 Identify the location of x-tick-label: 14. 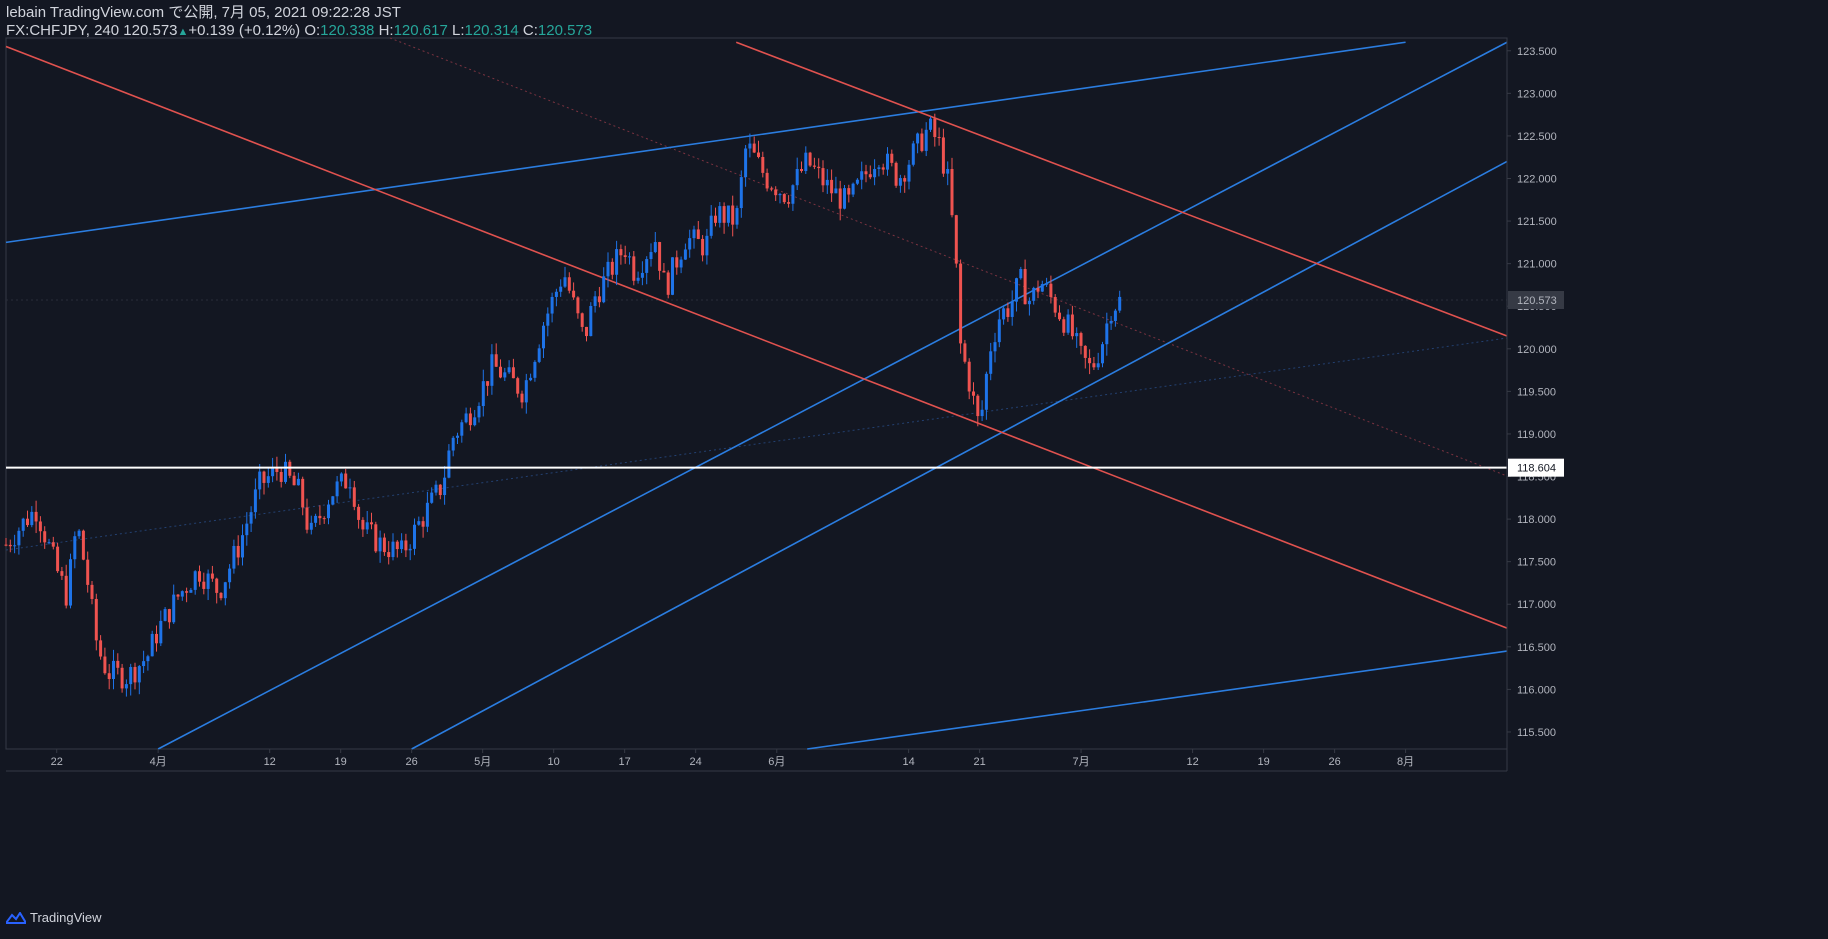
(909, 762).